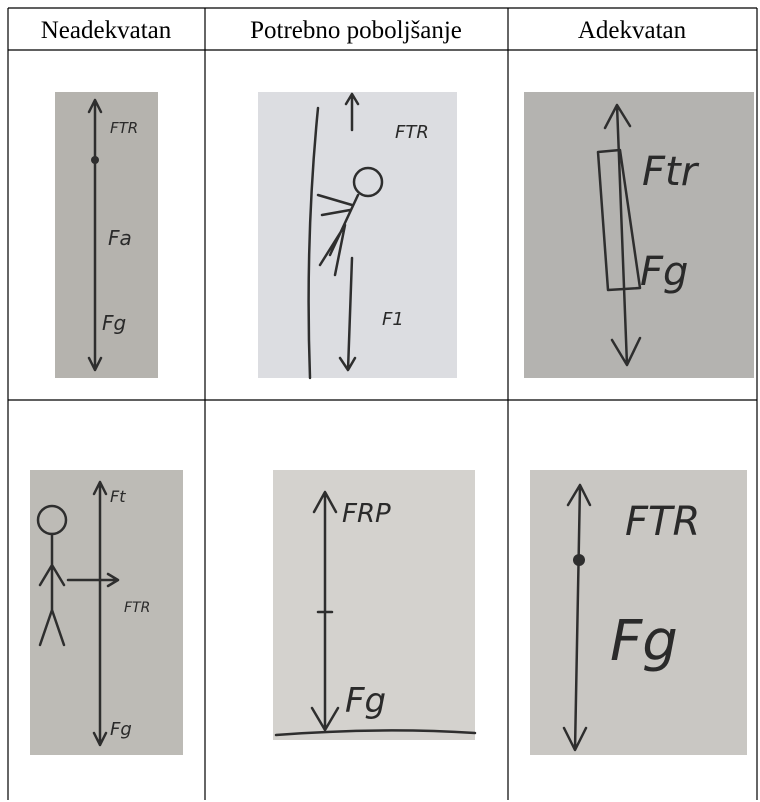 The height and width of the screenshot is (802, 760). I want to click on sketch: FTR Fa Fg, so click(106, 235).